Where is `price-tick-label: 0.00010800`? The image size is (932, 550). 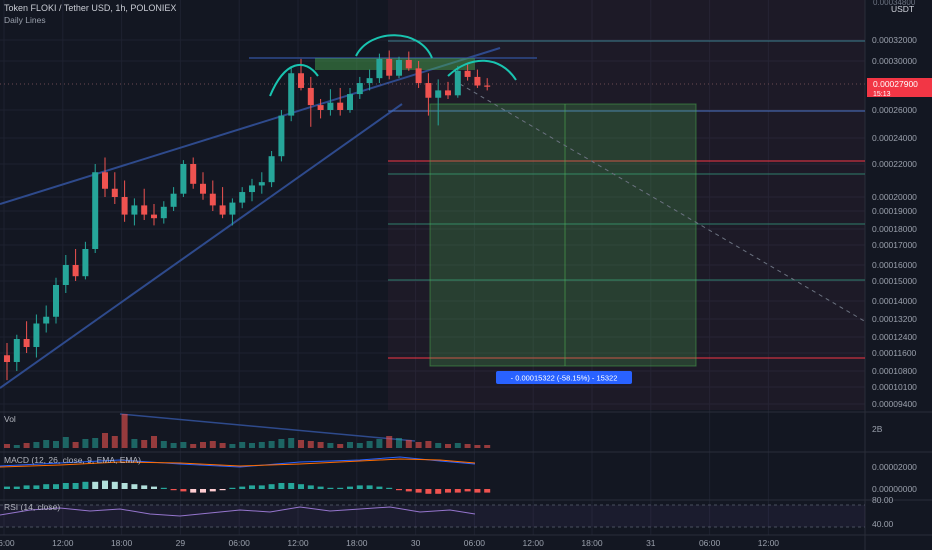 price-tick-label: 0.00010800 is located at coordinates (894, 371).